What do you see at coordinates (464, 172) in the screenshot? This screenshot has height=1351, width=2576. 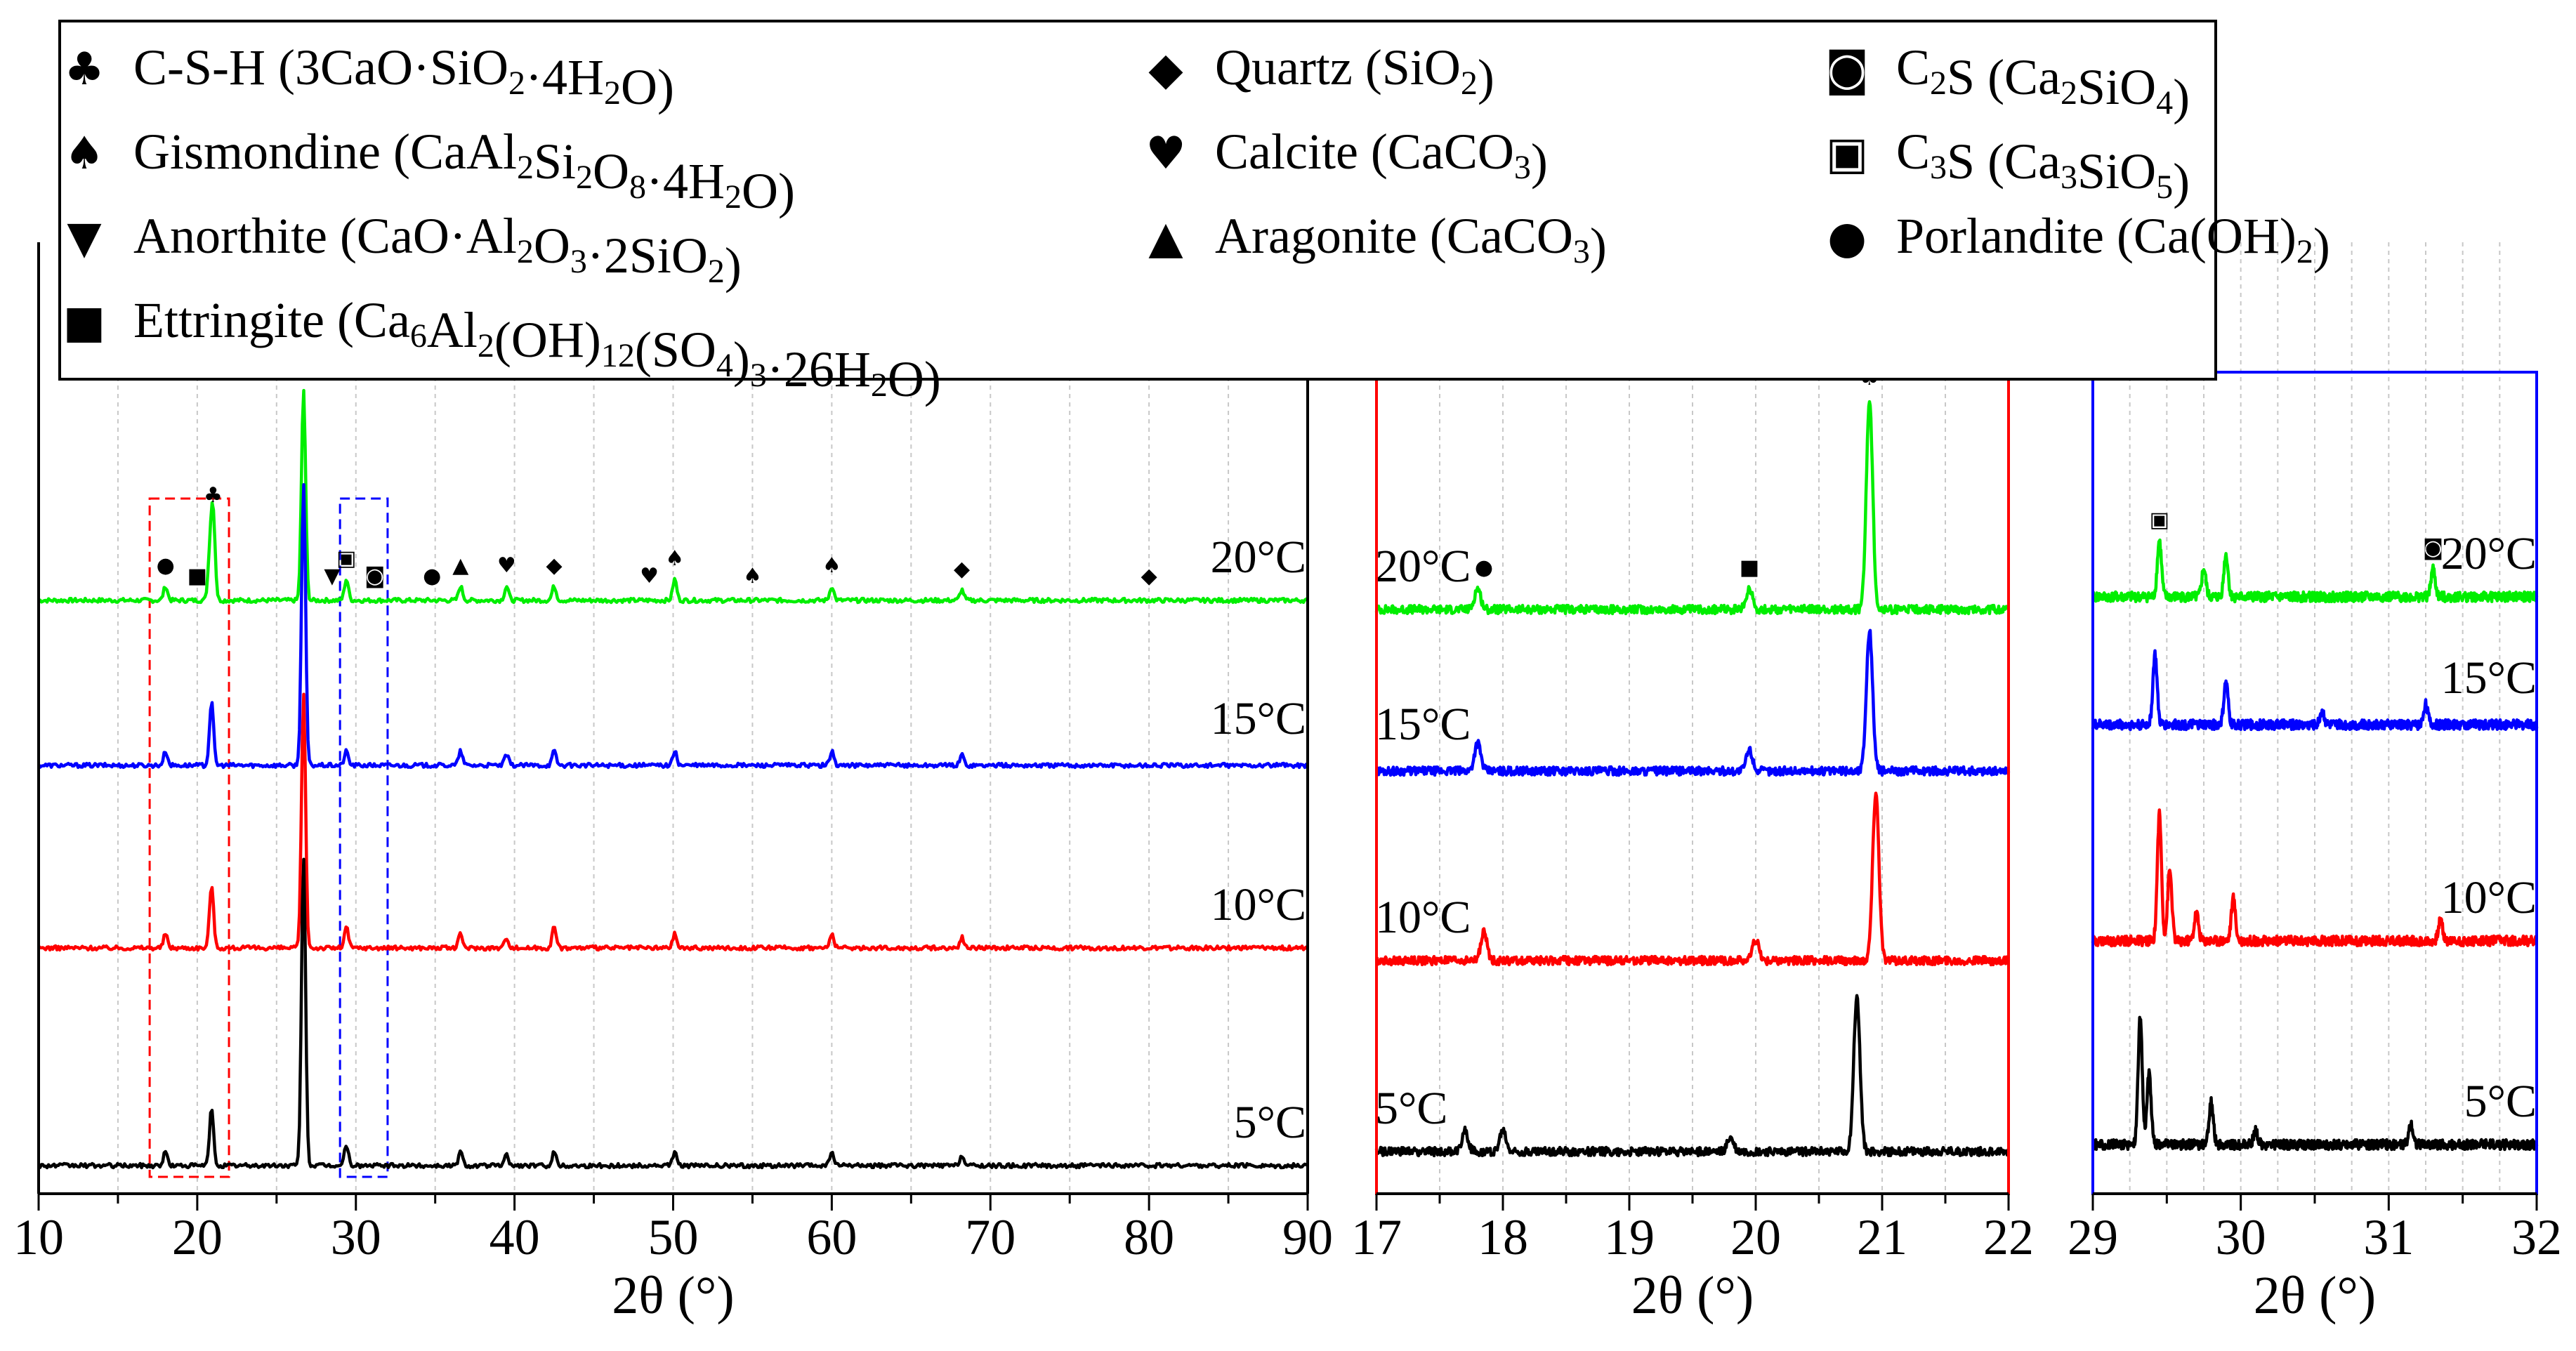 I see `legend-entry-text: Gismondine (CaAl2Si2O8·4H2O)` at bounding box center [464, 172].